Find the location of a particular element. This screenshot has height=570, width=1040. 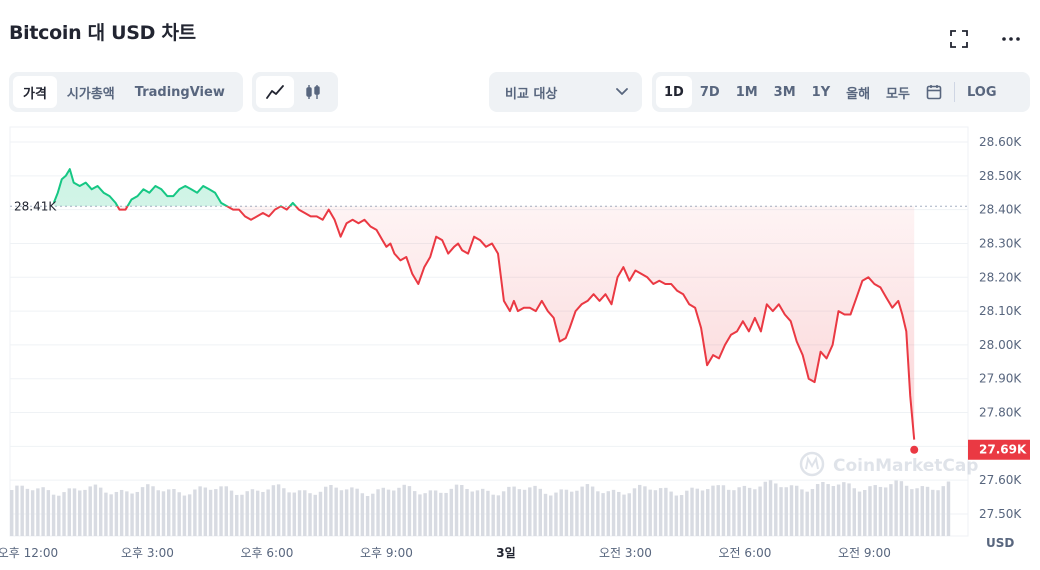

y-tick-label: 27.60K is located at coordinates (1000, 480).